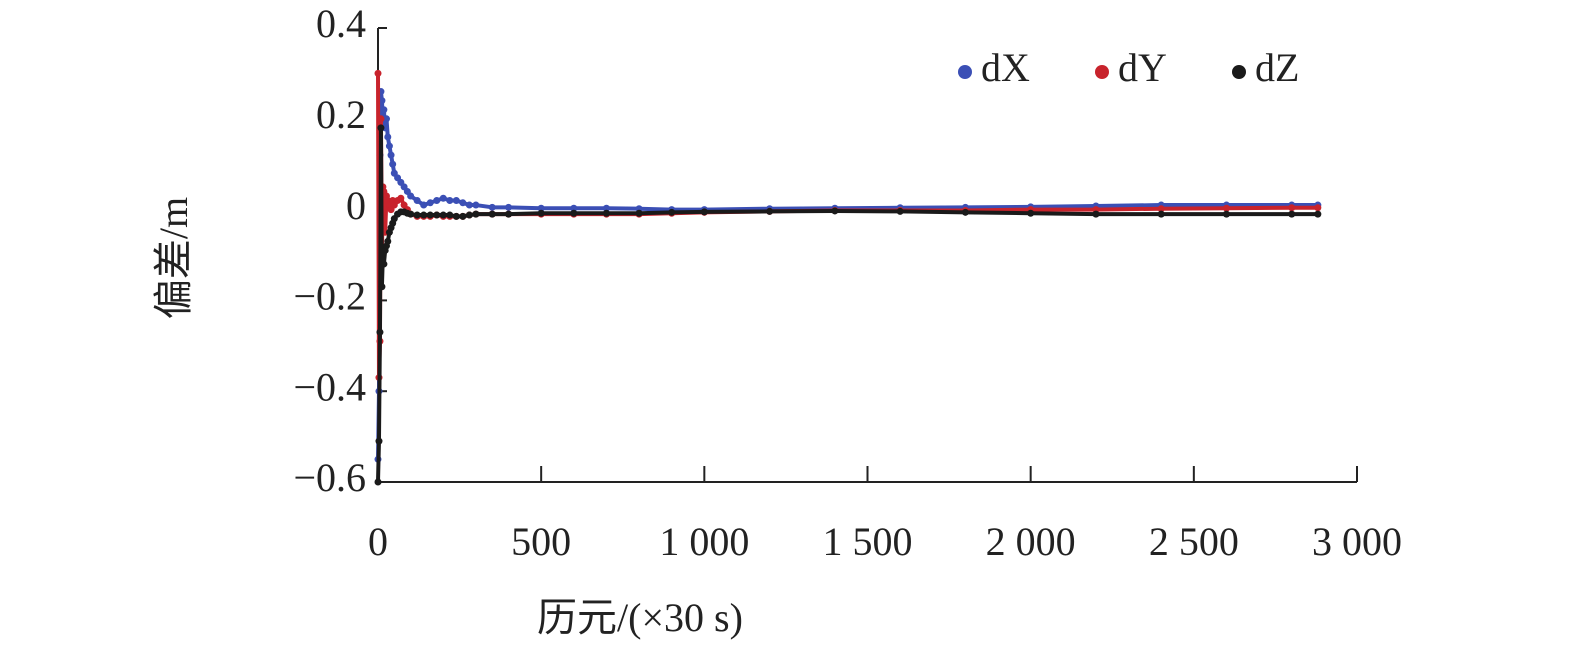 This screenshot has width=1575, height=663. Describe the element at coordinates (1194, 541) in the screenshot. I see `x-tick-label: 2 500` at that location.